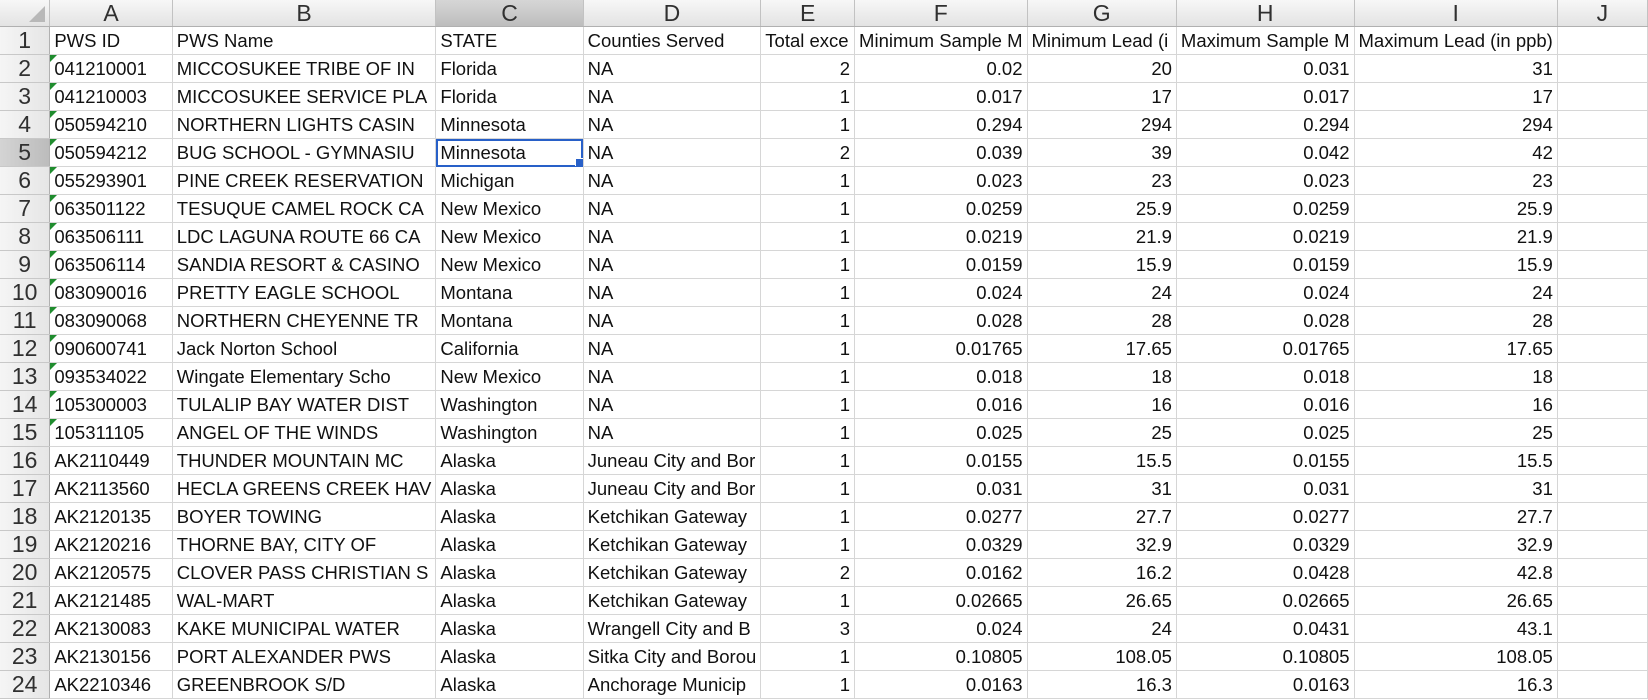  I want to click on cell-c8: New Mexico, so click(509, 236).